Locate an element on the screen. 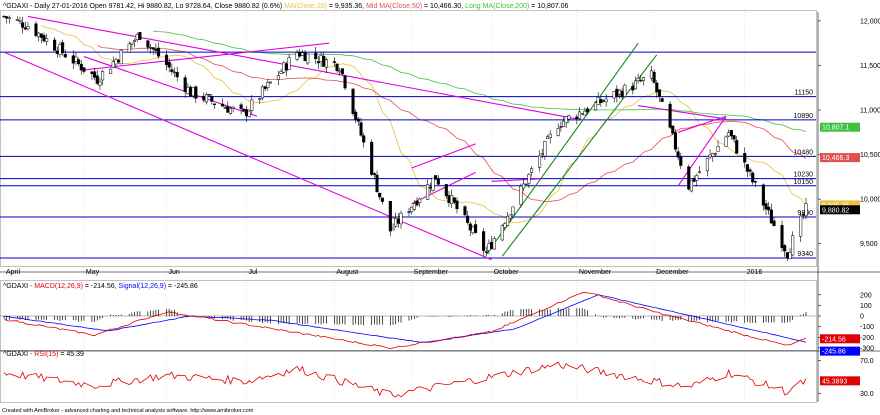  level-label: 10890 is located at coordinates (804, 116).